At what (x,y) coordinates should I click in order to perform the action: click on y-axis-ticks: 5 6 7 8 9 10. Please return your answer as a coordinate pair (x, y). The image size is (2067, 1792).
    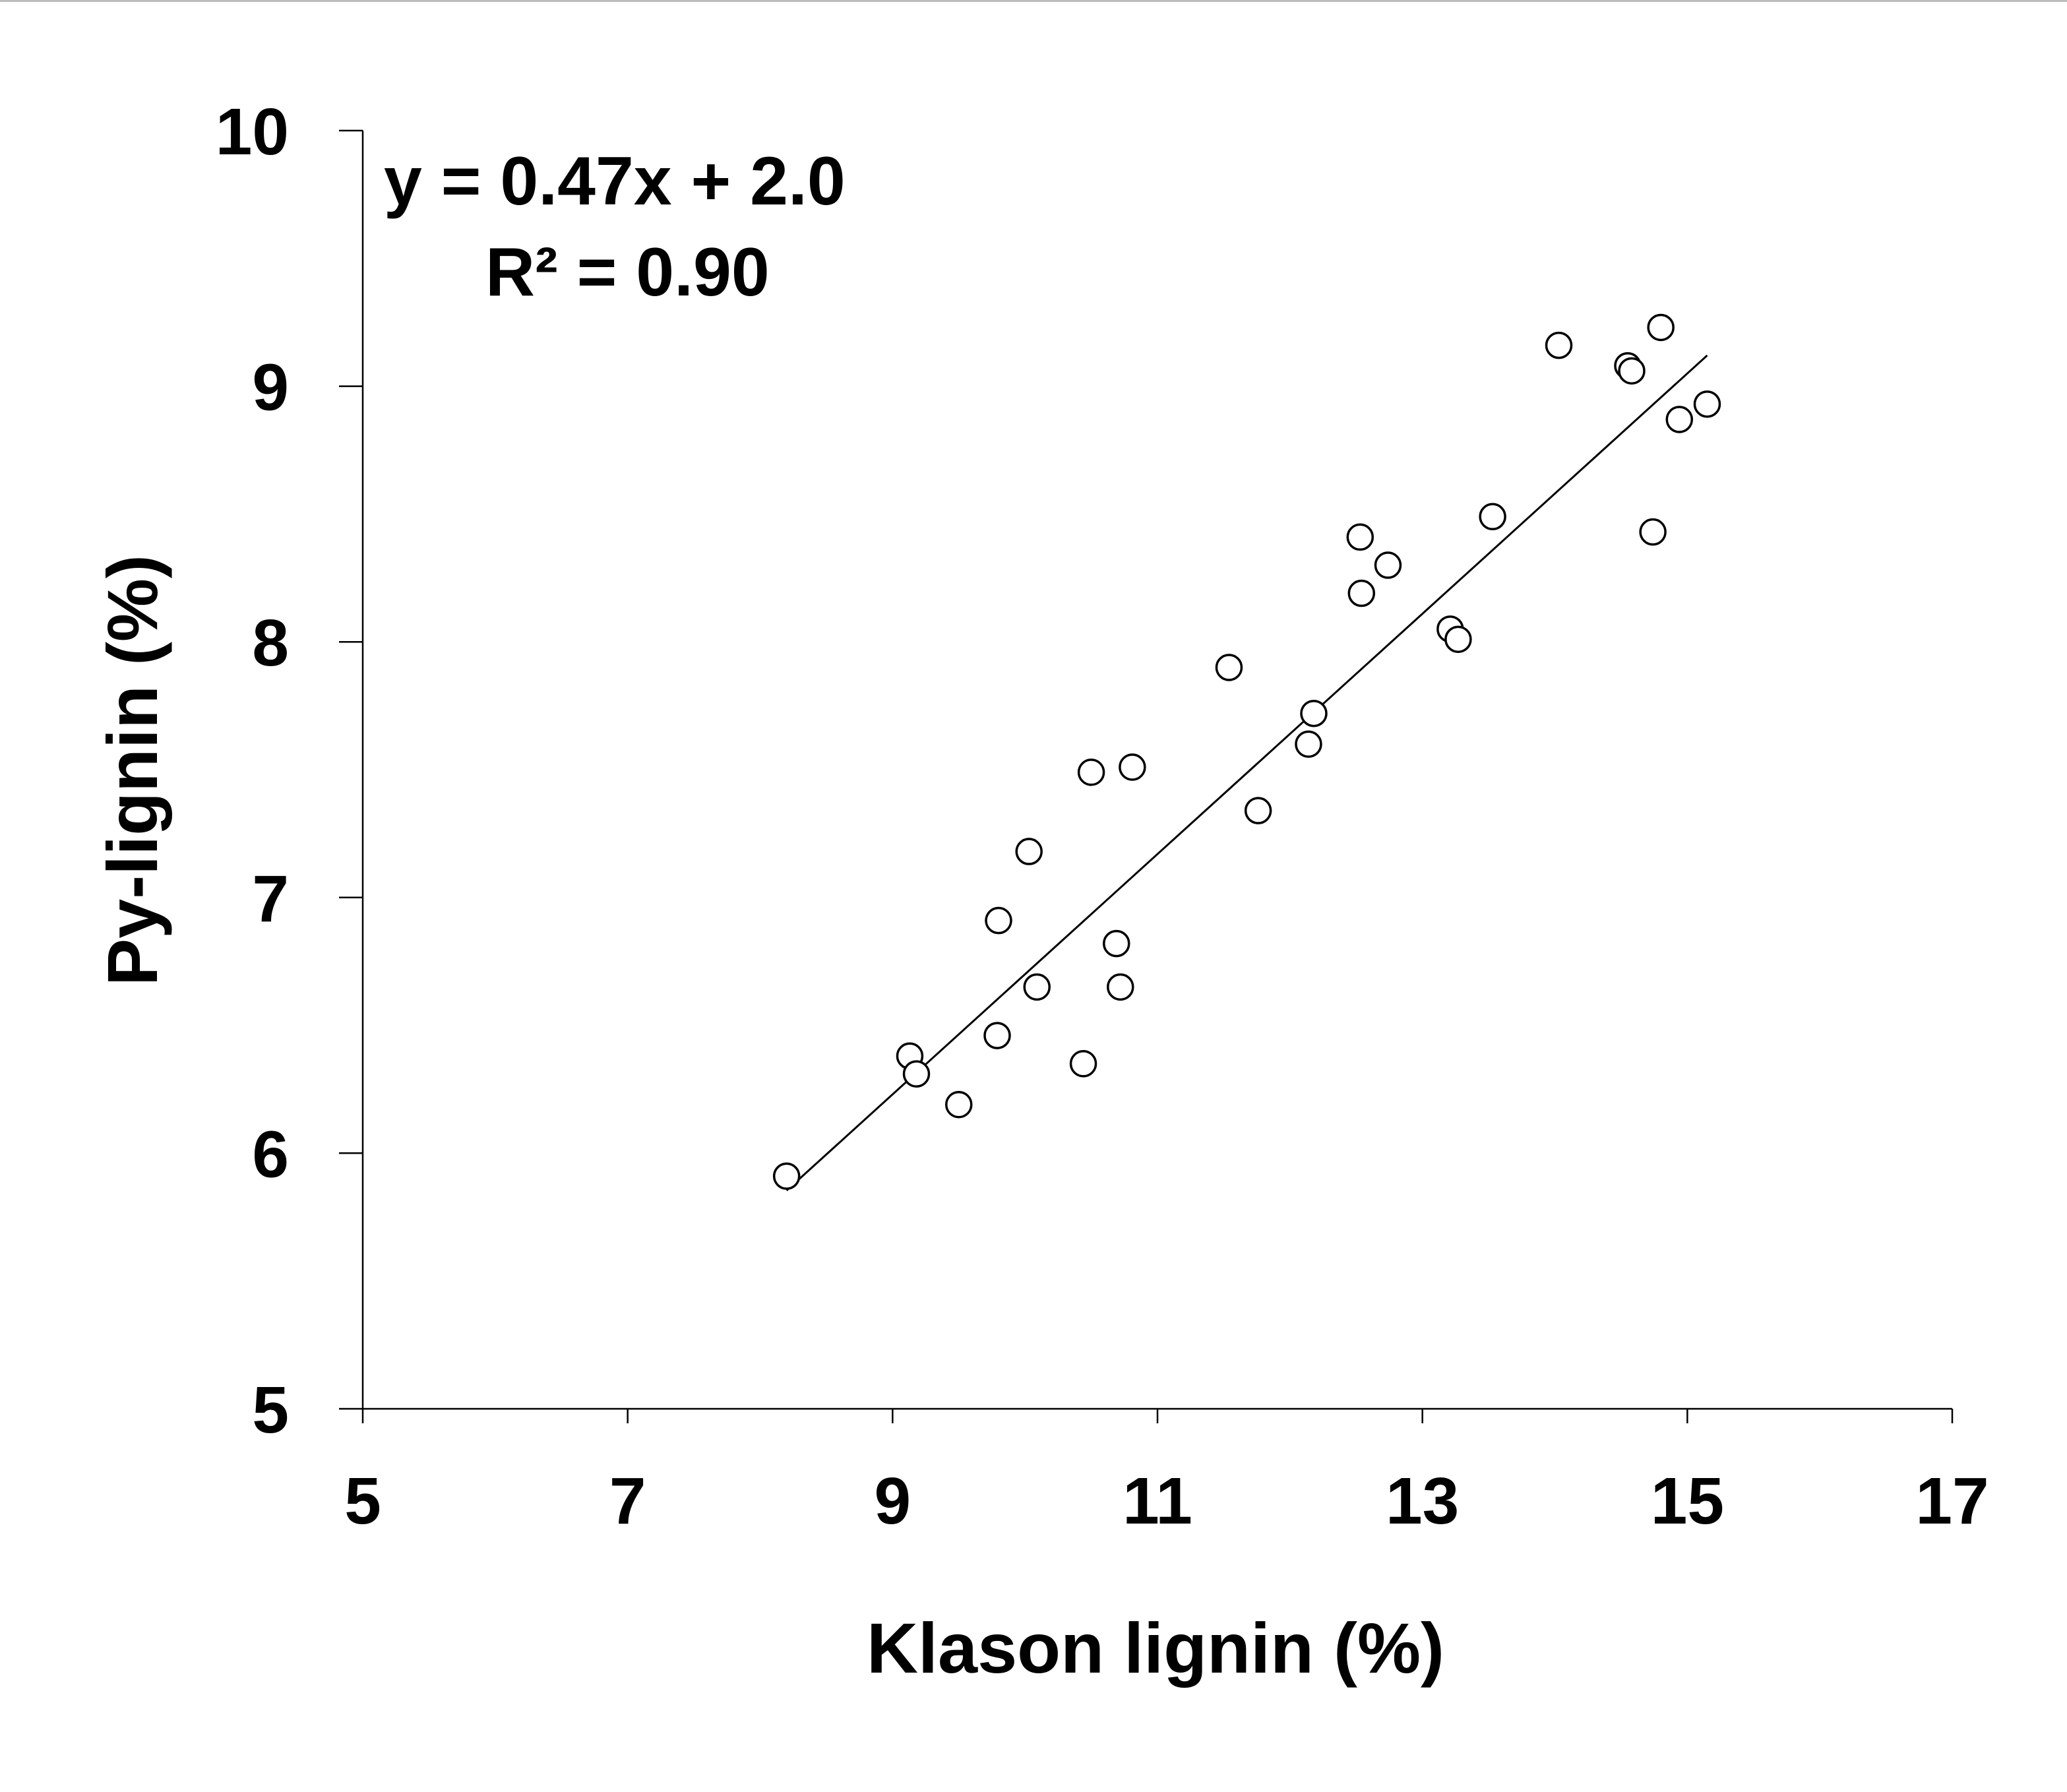
    Looking at the image, I should click on (289, 771).